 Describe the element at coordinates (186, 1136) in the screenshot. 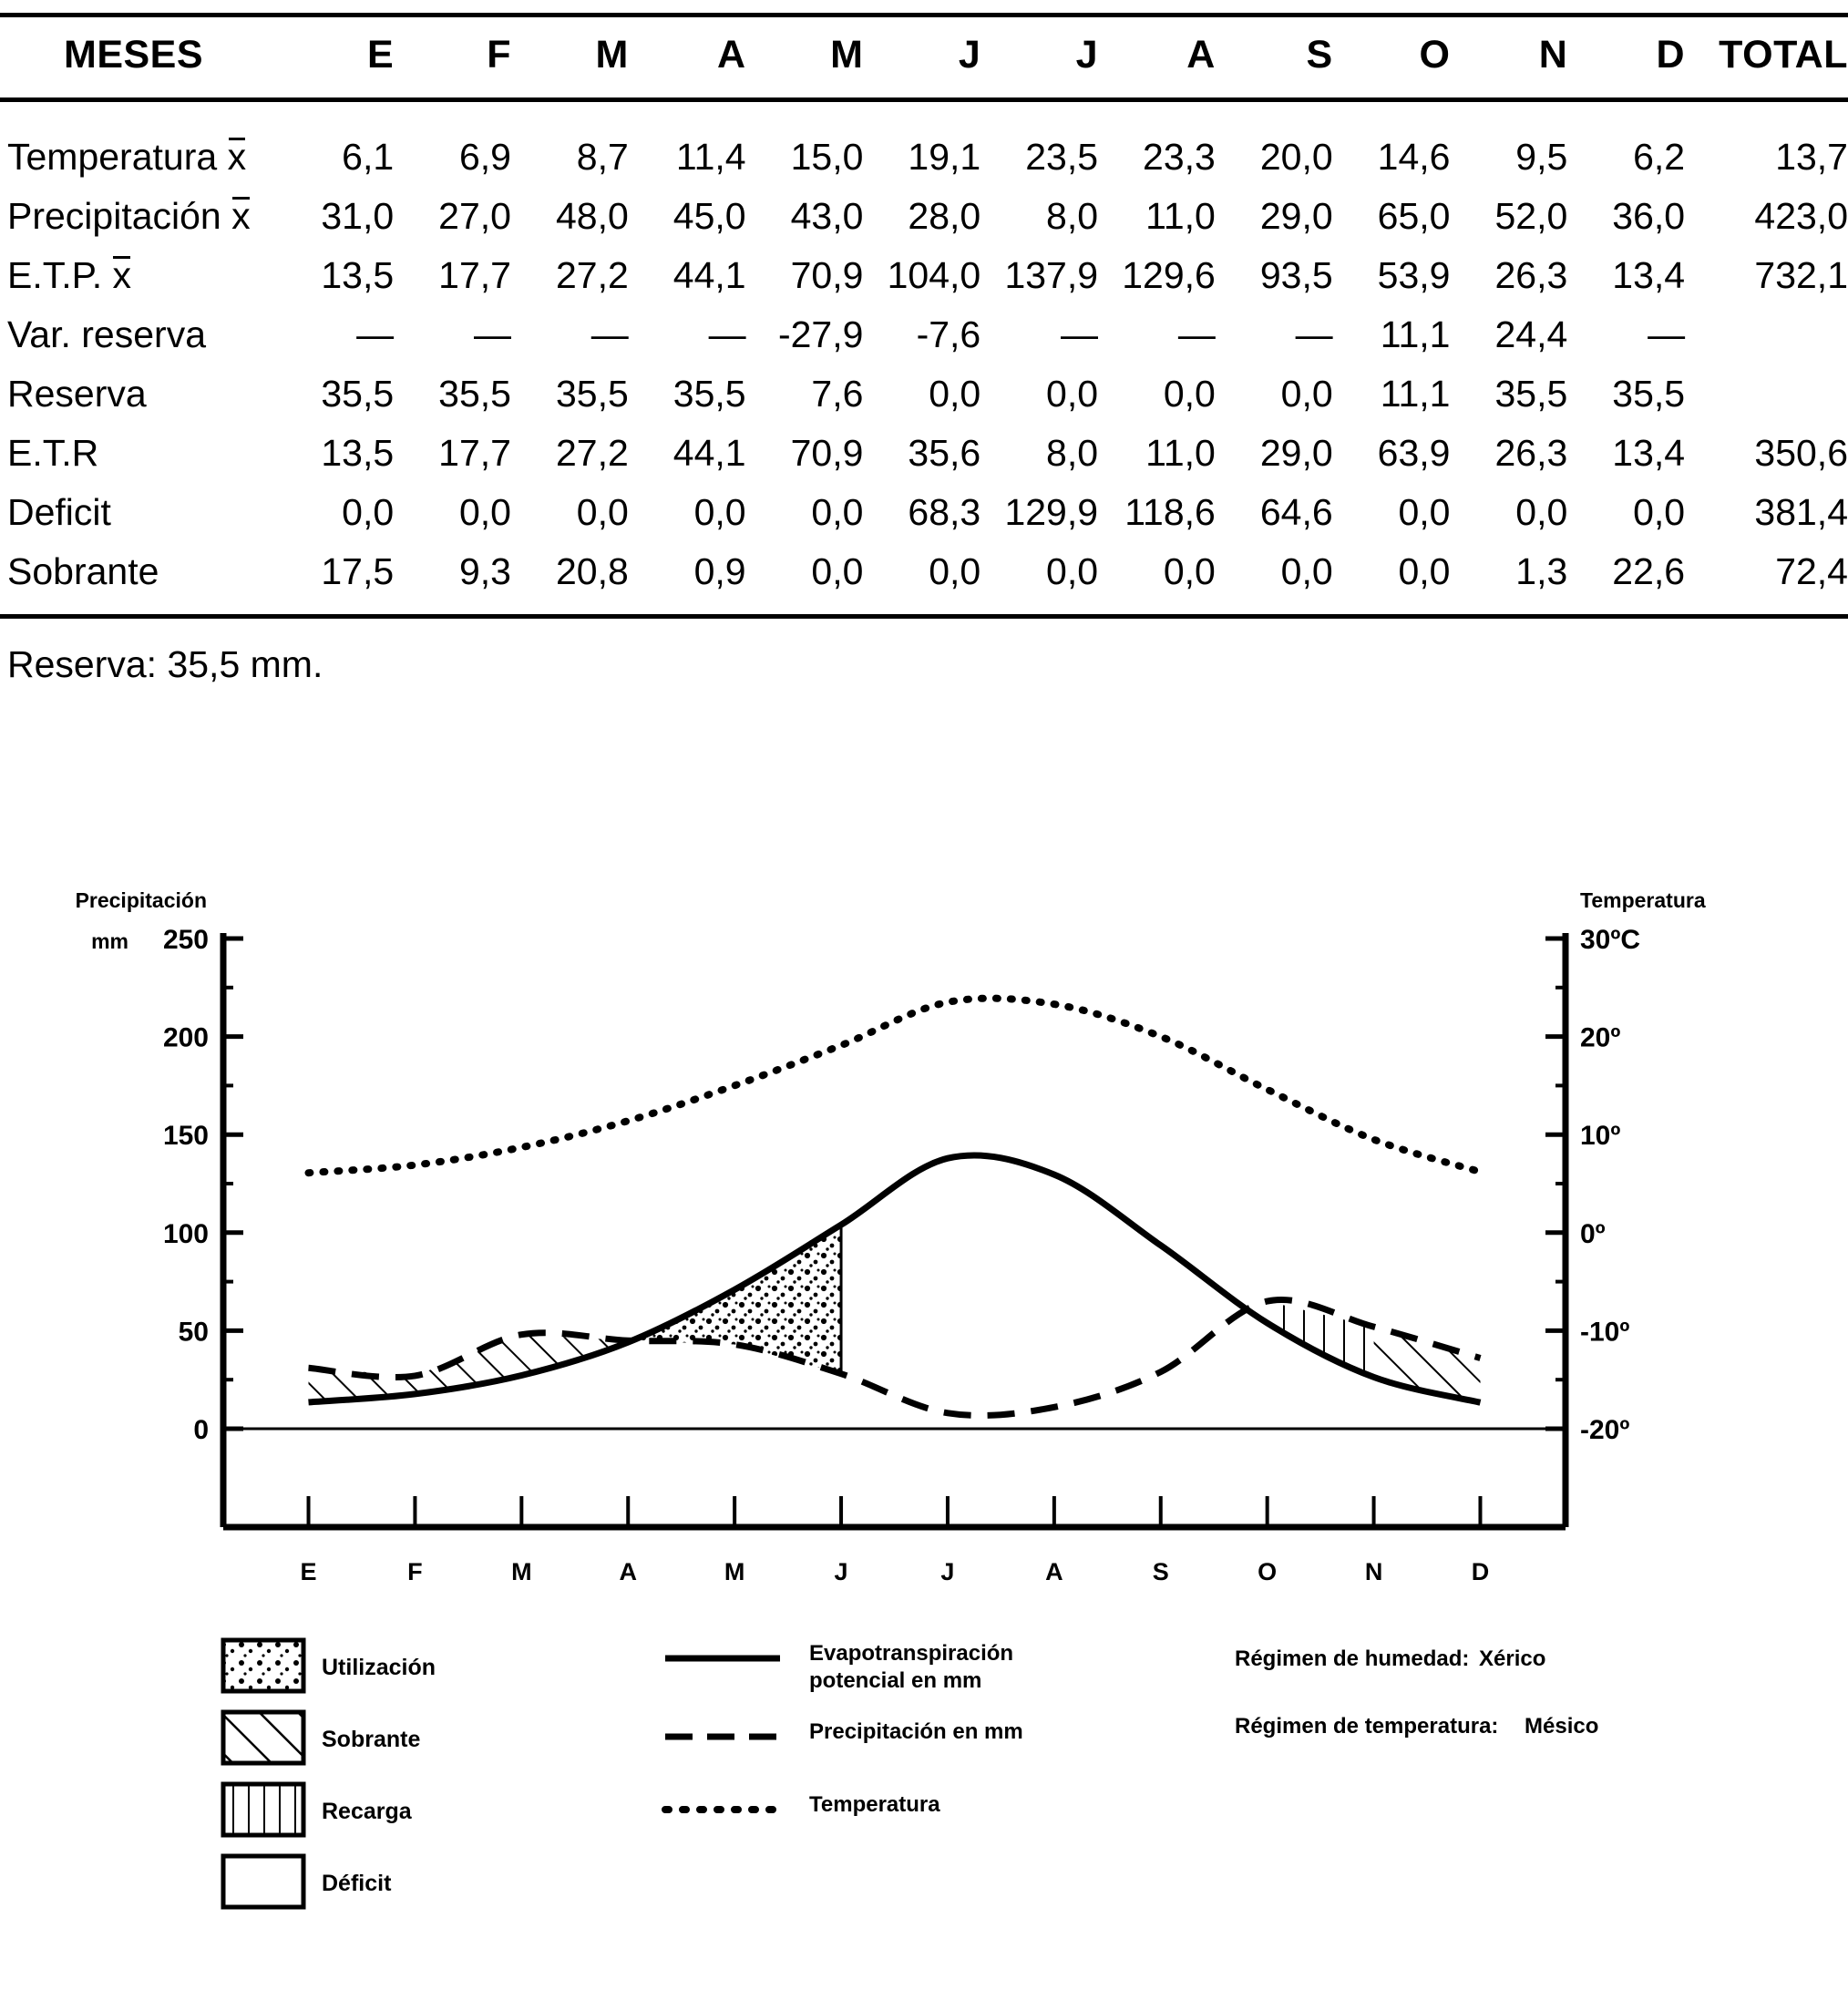

I see `left-axis-tick-label: 150` at that location.